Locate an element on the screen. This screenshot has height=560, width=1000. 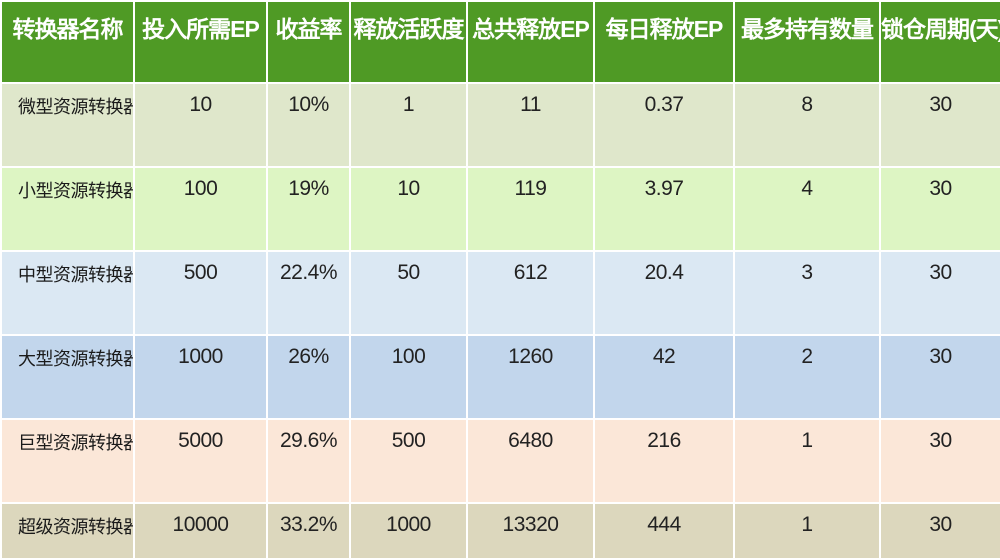
table-row: 超级资源转换器 10000 33.2% 1000 13320 444 1 30 is located at coordinates (500, 531).